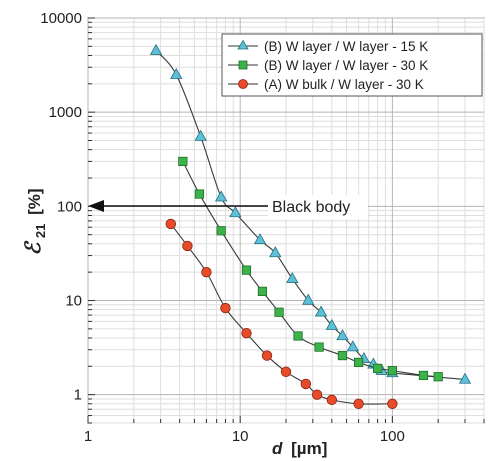 This screenshot has height=461, width=494. I want to click on legend-circle-marker, so click(243, 84).